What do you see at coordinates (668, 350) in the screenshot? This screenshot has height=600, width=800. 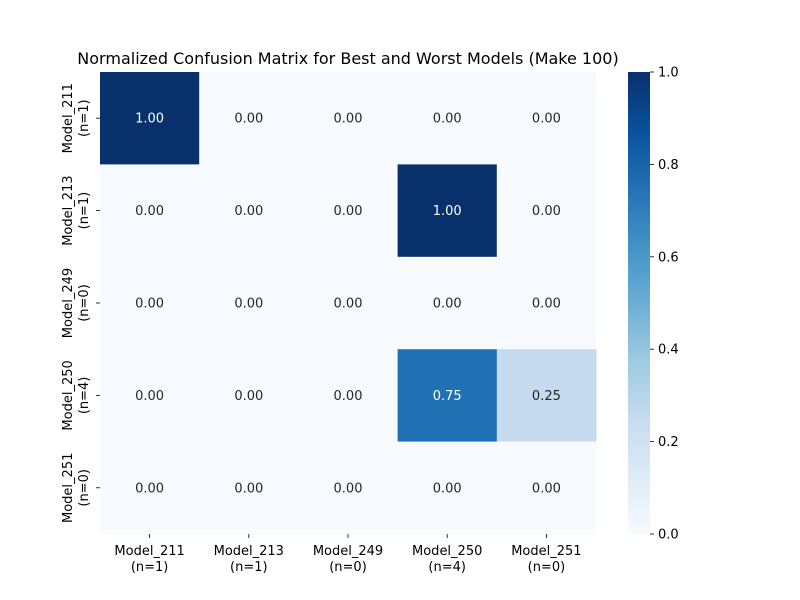 I see `colorbar-tick-label: 0.4` at bounding box center [668, 350].